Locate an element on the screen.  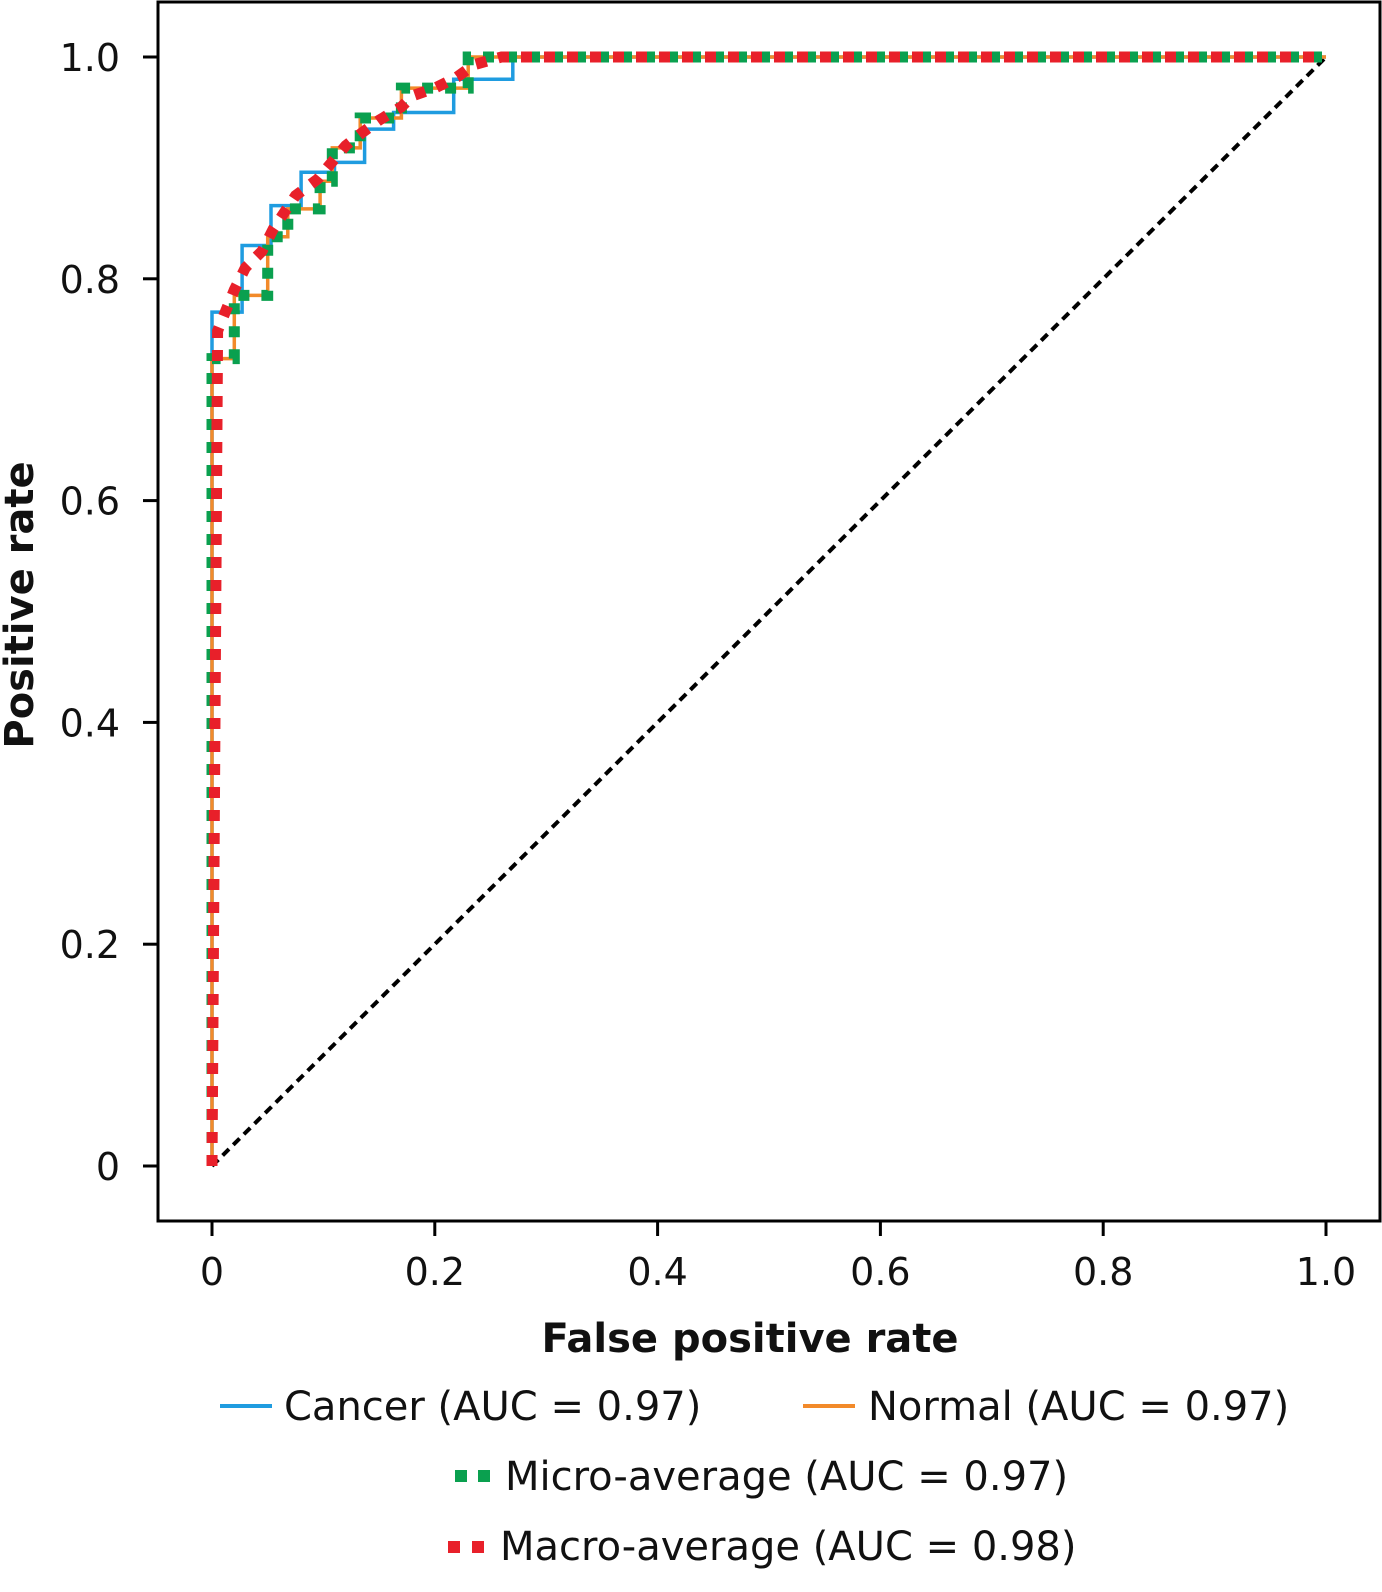
y-tick-label: 0.2 is located at coordinates (90, 945).